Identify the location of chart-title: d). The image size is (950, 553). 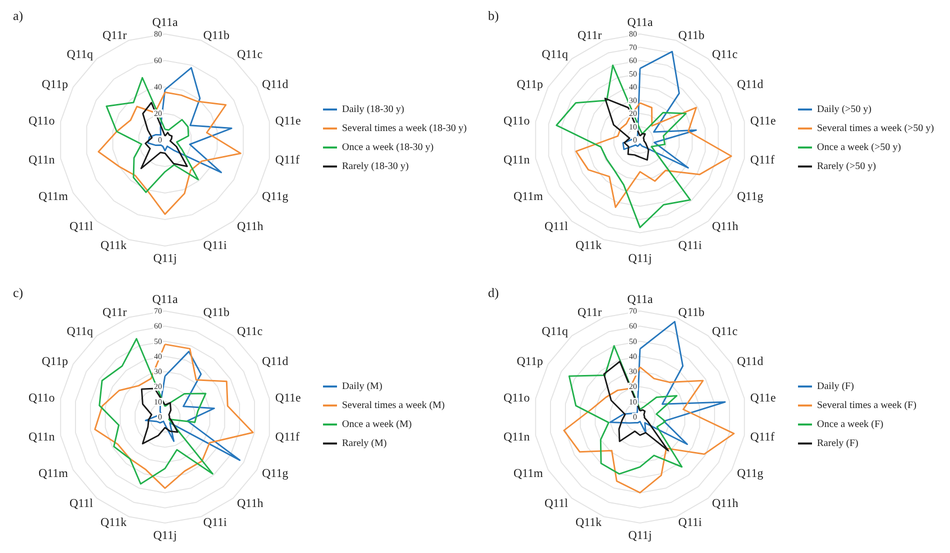
(493, 292).